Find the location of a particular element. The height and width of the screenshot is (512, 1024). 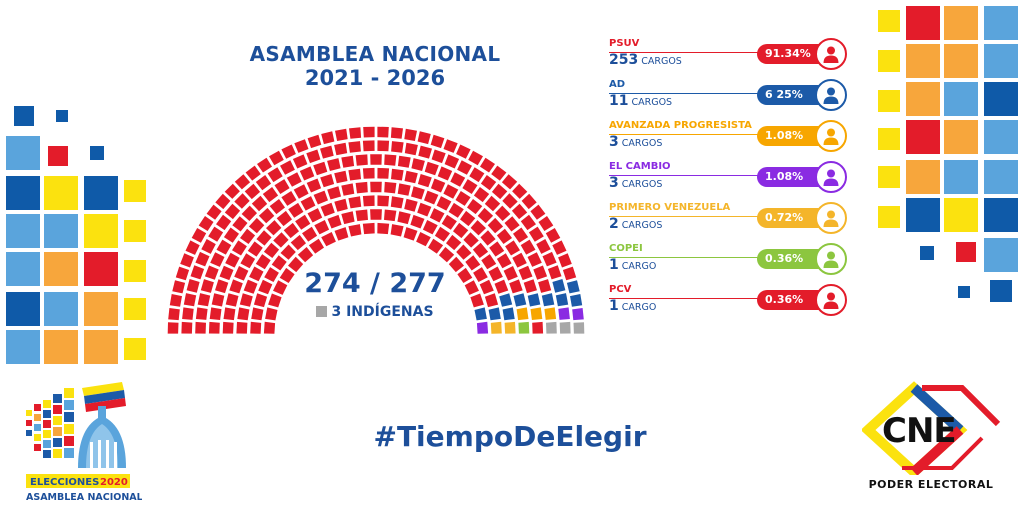

seat-ad is located at coordinates (559, 286).